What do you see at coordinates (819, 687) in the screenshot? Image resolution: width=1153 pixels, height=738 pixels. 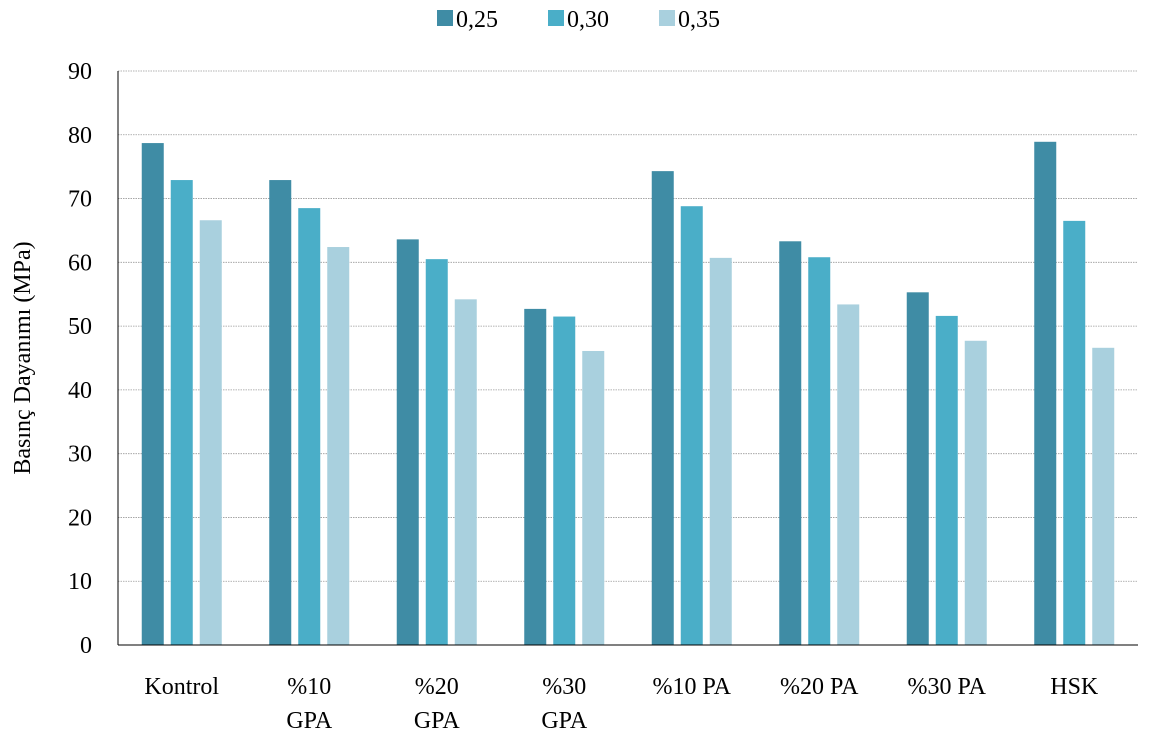 I see `x-category-label: %20 PA` at bounding box center [819, 687].